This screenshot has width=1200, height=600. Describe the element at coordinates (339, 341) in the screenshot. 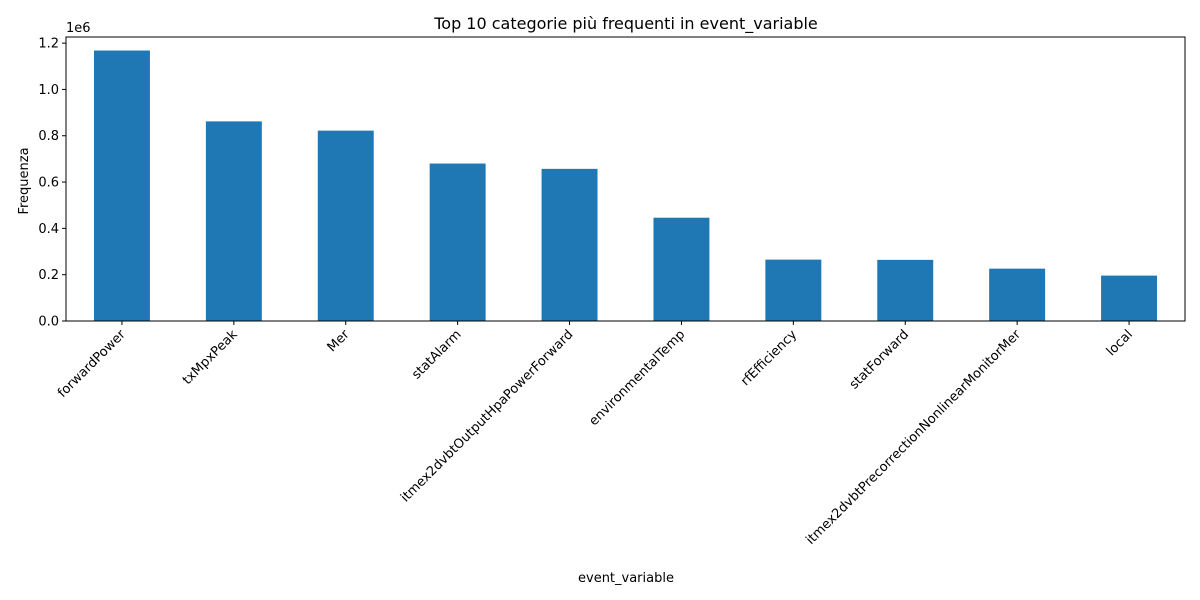

I see `x-tick-label: Mer` at that location.